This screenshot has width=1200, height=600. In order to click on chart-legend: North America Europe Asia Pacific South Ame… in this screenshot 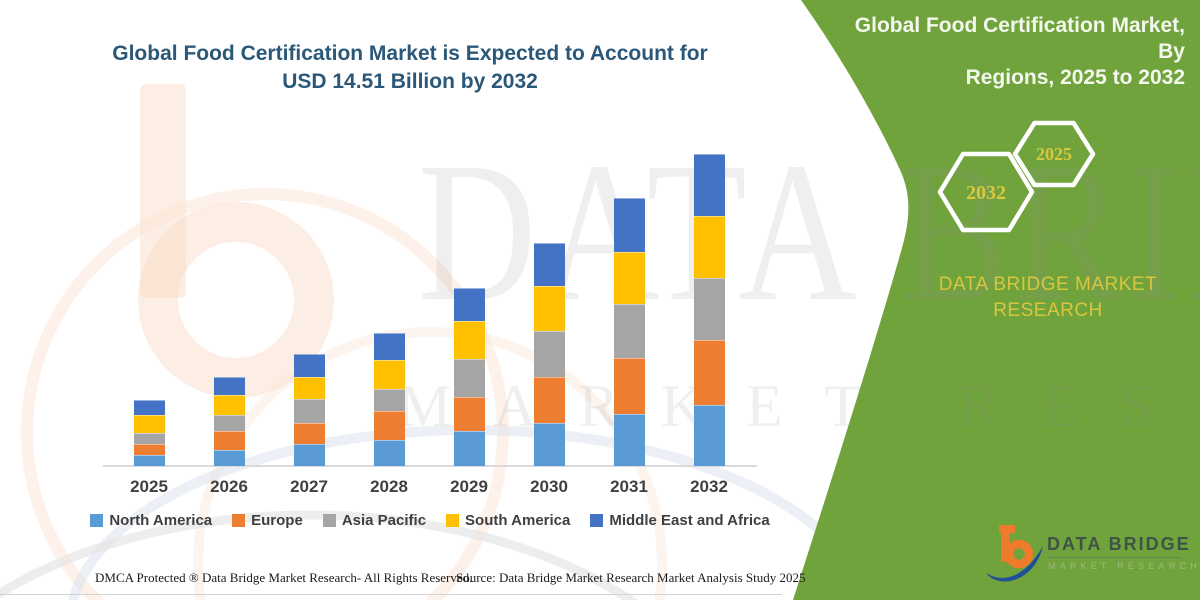, I will do `click(430, 520)`.